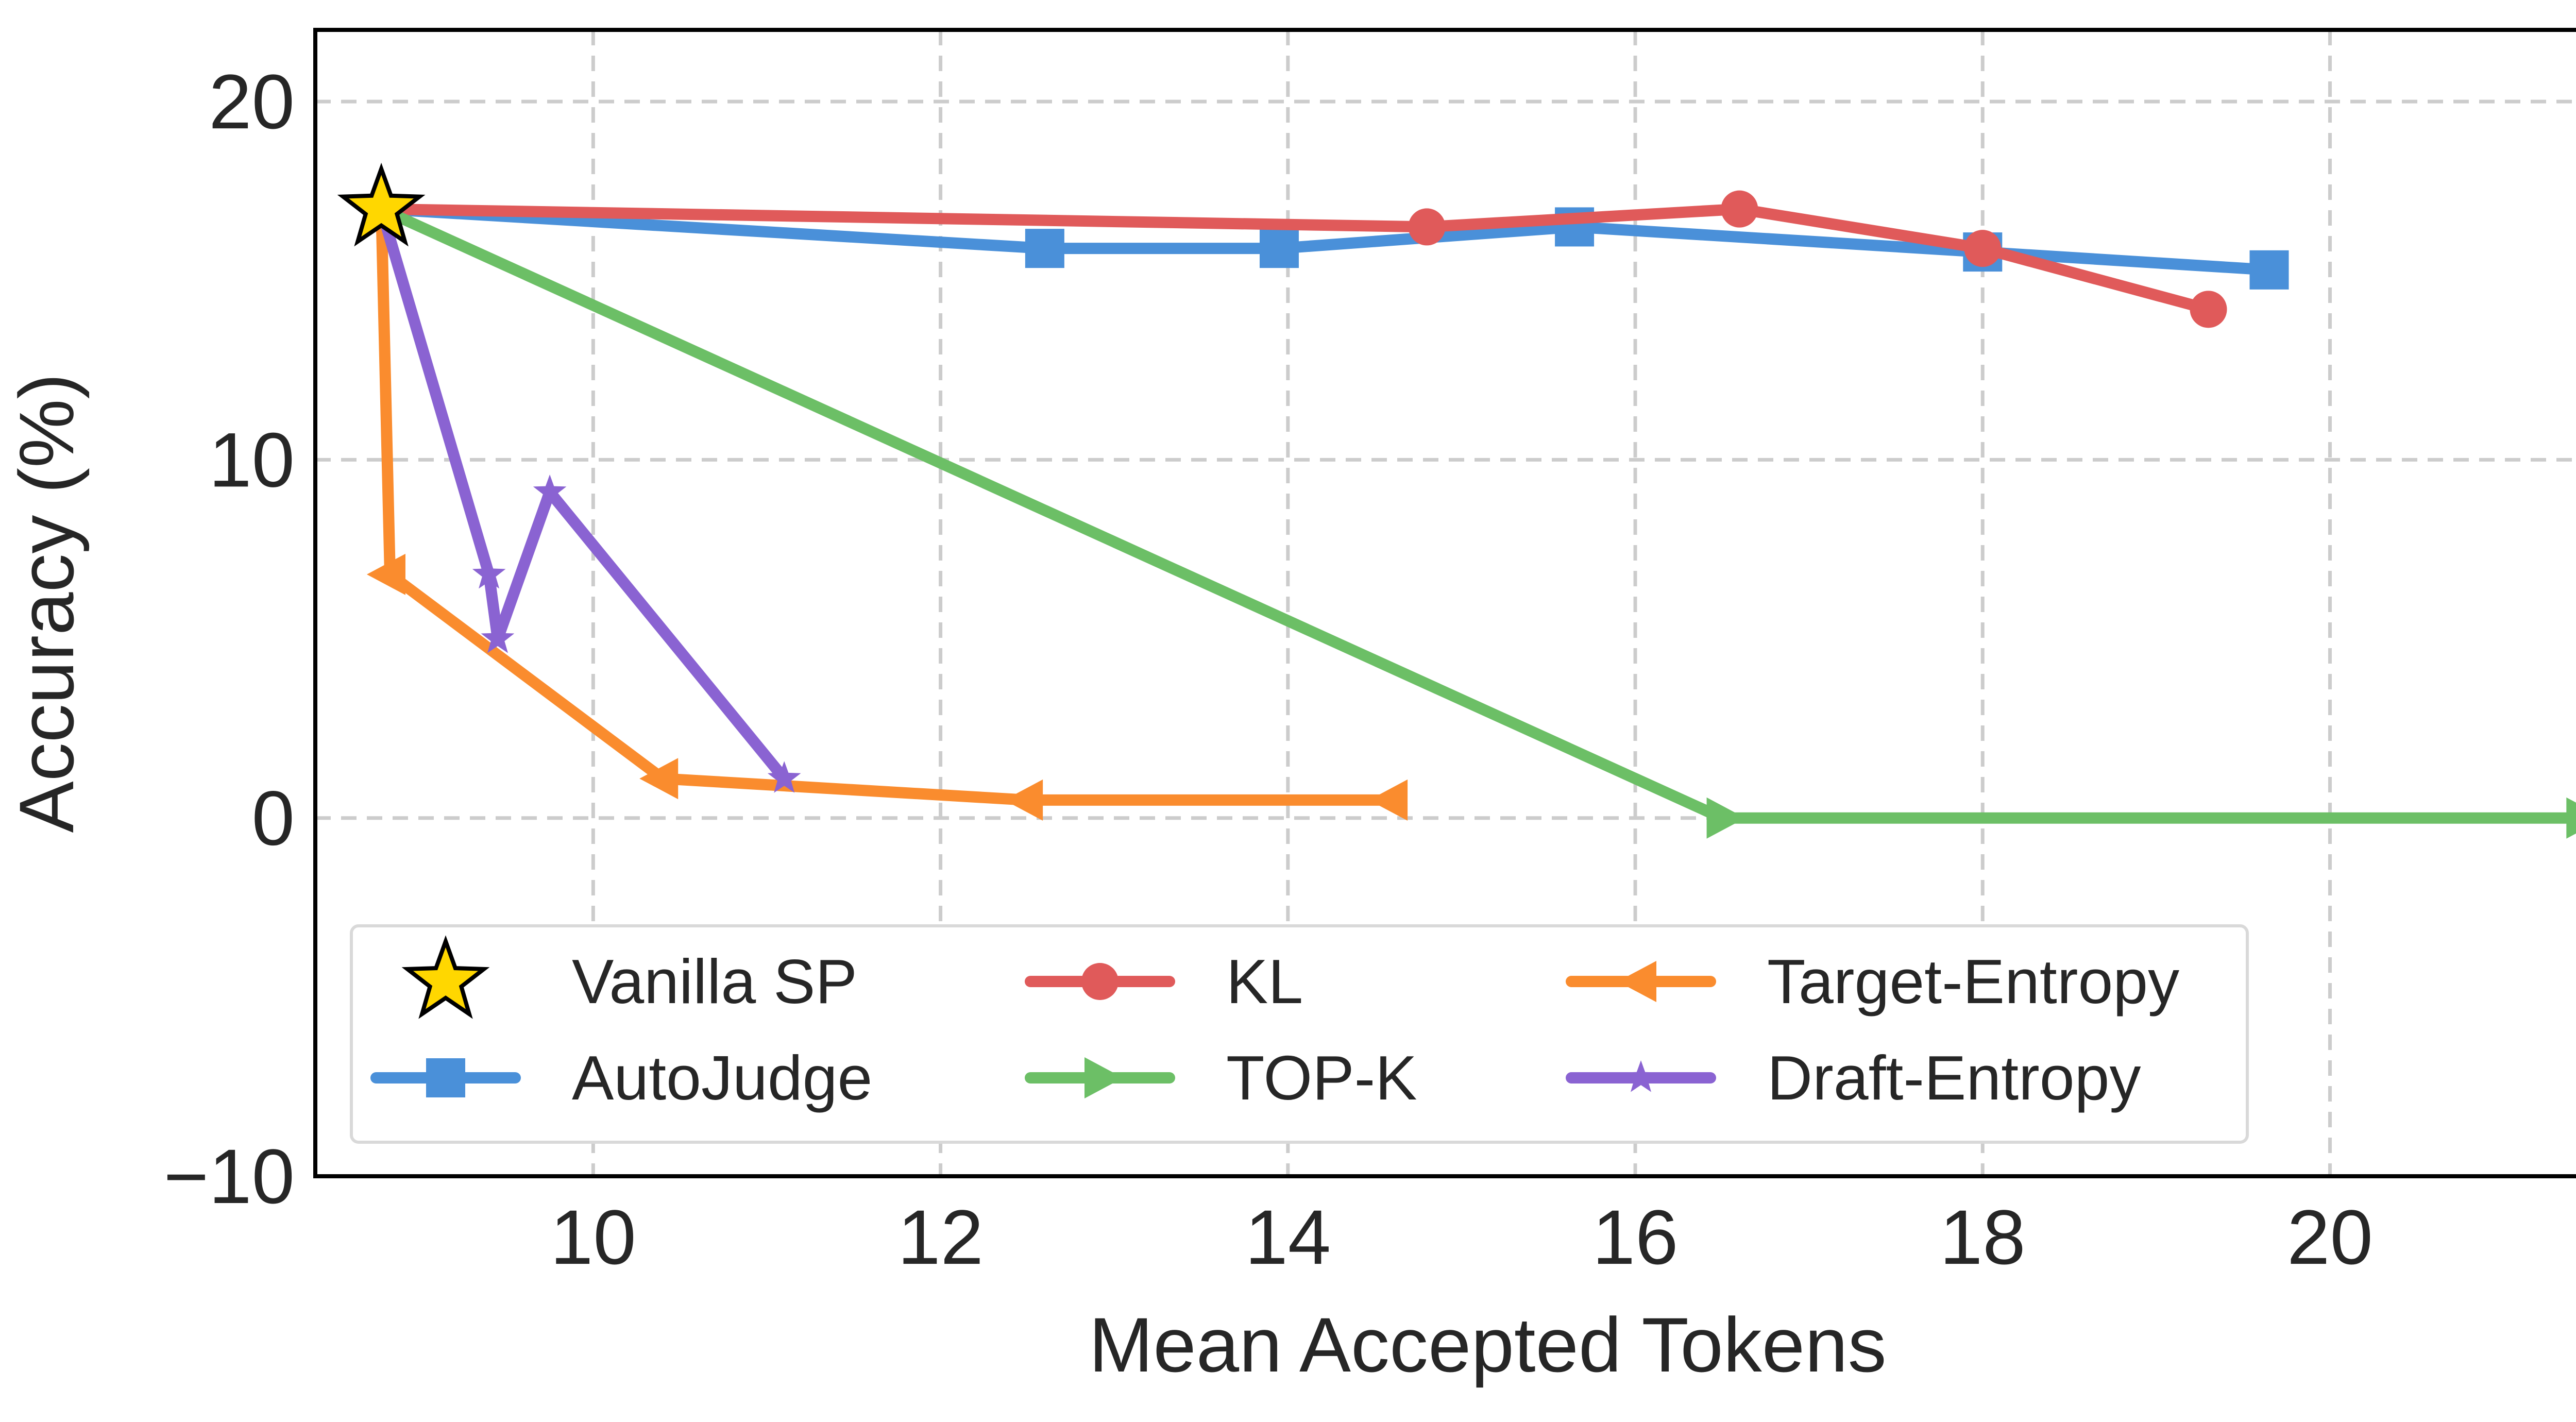 This screenshot has width=2576, height=1422. I want to click on data-point-vanilla-sp, so click(381, 205).